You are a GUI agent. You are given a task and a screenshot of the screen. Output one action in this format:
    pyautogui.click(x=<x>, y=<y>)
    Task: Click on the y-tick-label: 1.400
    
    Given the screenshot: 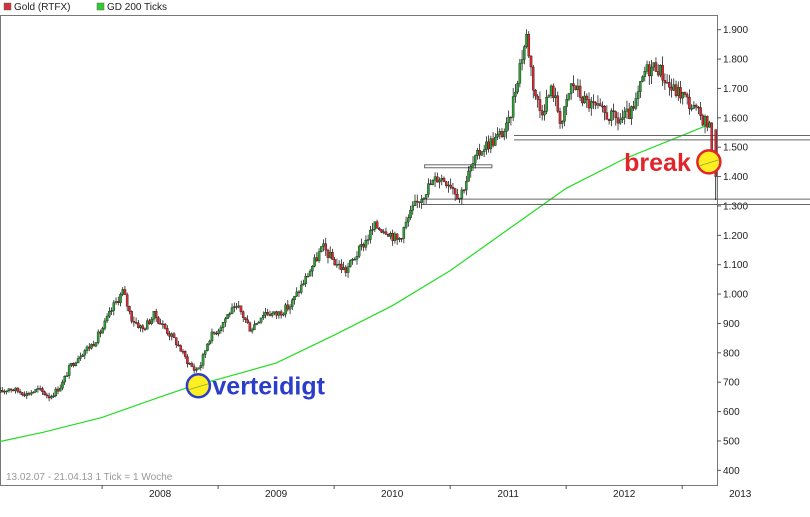 What is the action you would take?
    pyautogui.click(x=735, y=177)
    